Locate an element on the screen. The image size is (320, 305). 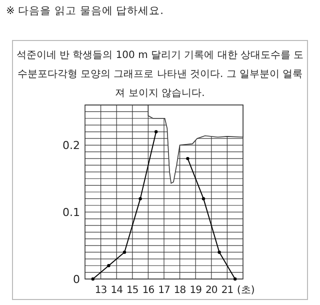
text: ※ 다음을 읽고 물음에 답하세요. is located at coordinates (85, 11).